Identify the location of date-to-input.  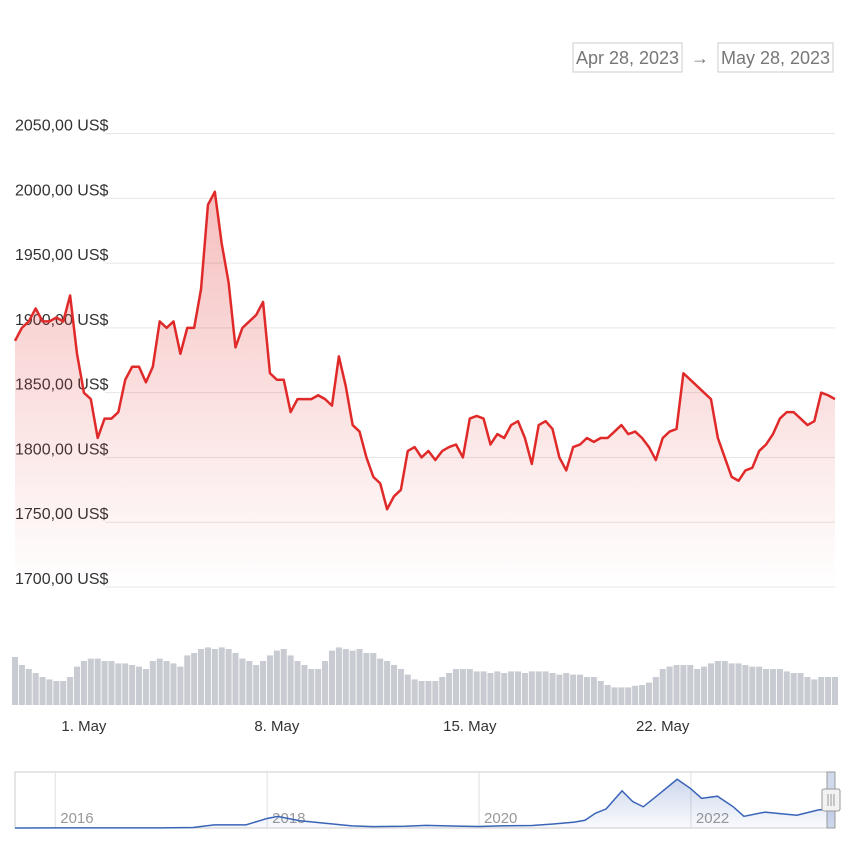
(775, 57).